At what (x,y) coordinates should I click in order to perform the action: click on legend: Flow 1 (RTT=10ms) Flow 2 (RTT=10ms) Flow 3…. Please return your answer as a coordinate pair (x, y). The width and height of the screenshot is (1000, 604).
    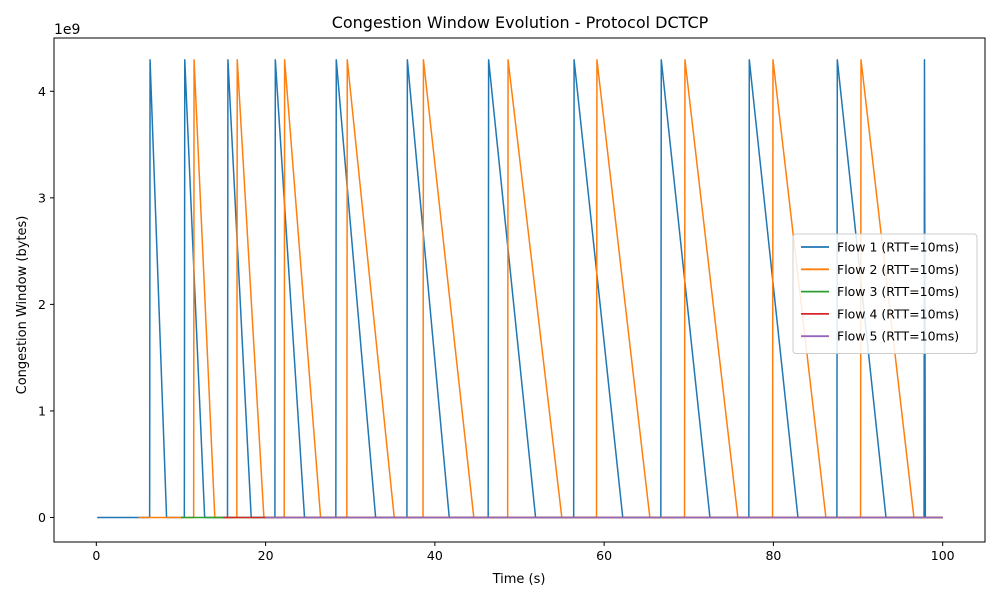
    Looking at the image, I should click on (885, 293).